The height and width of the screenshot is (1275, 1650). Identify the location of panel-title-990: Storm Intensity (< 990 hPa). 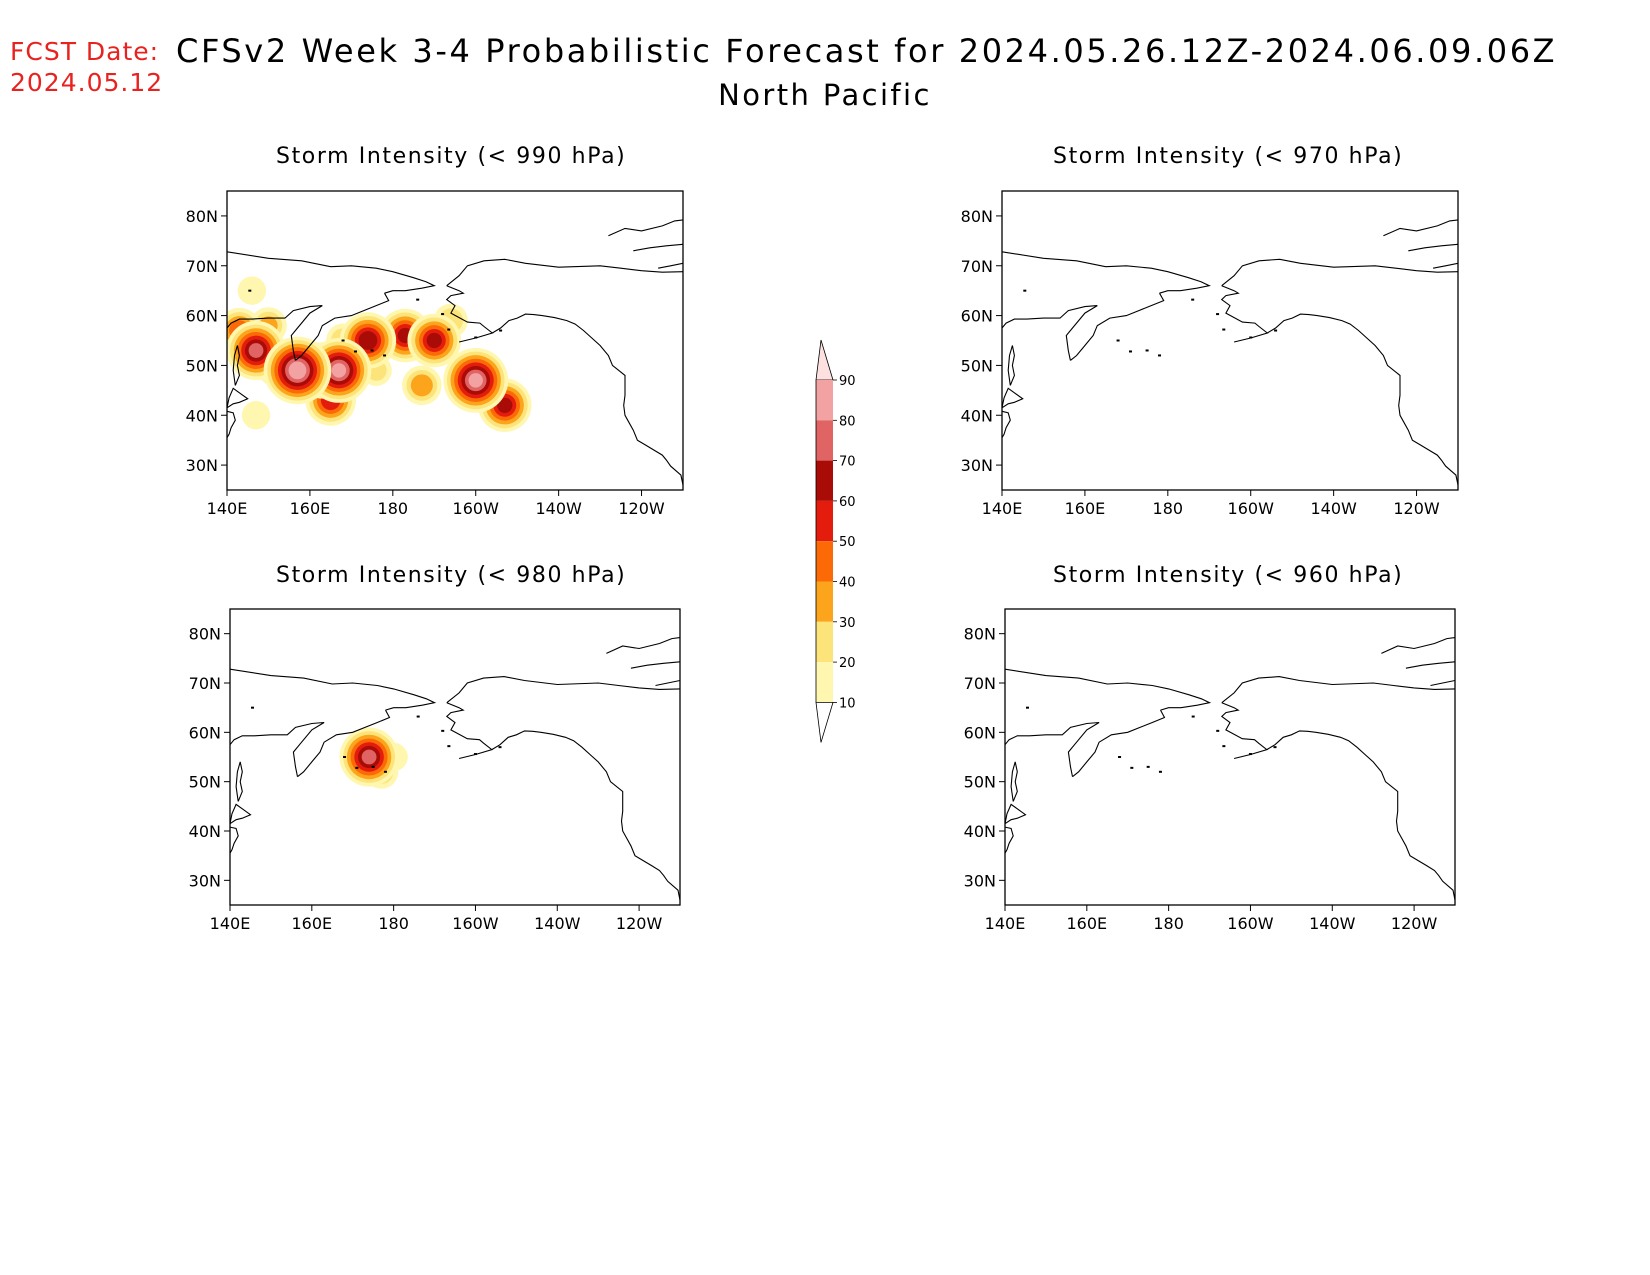
(451, 156).